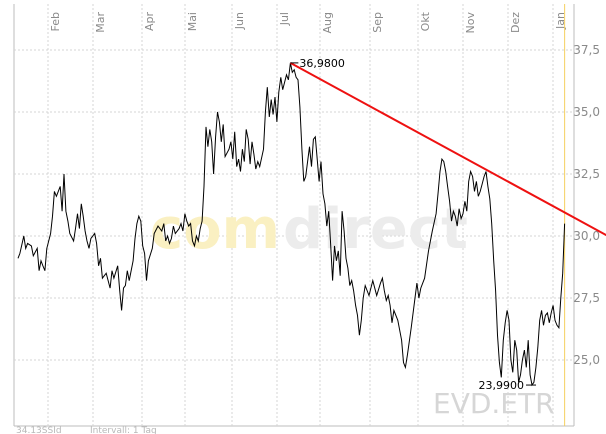  Describe the element at coordinates (586, 112) in the screenshot. I see `y-tick-label: 35,0` at that location.